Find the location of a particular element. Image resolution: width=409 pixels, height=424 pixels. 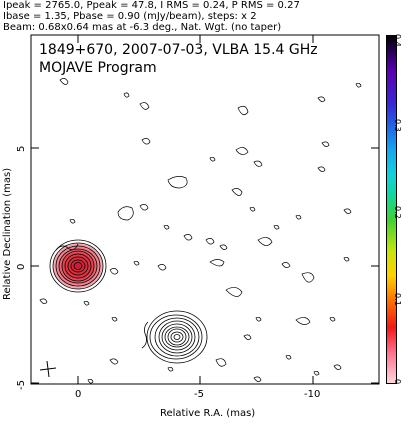

y-axis-label: Relative Declination (mas) is located at coordinates (7, 233).